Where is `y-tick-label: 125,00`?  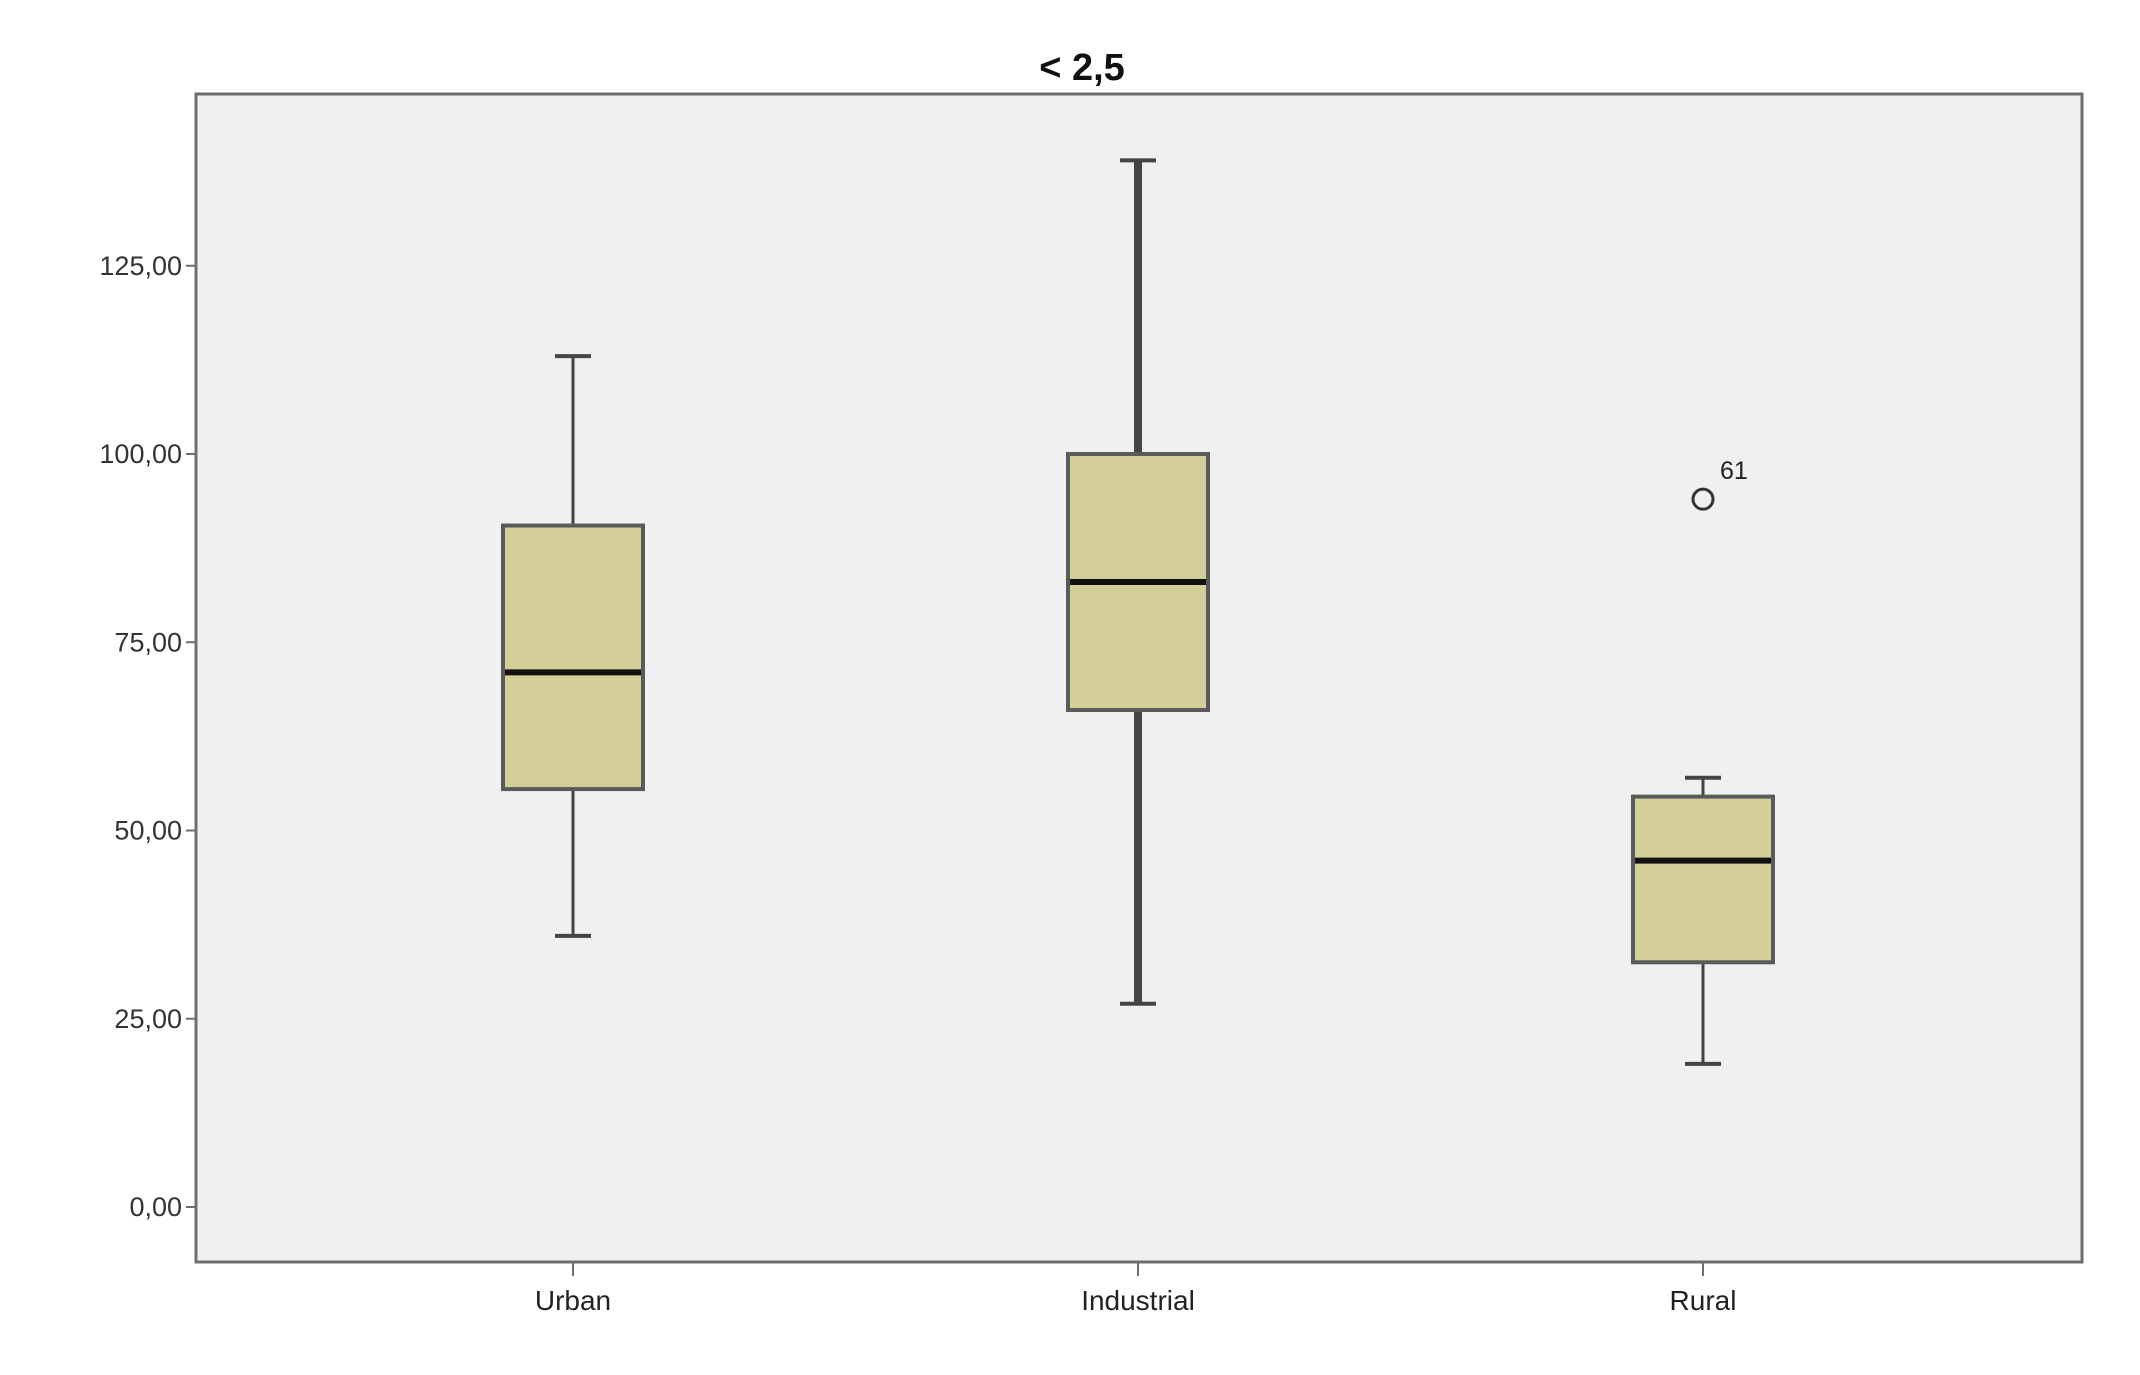
y-tick-label: 125,00 is located at coordinates (140, 266).